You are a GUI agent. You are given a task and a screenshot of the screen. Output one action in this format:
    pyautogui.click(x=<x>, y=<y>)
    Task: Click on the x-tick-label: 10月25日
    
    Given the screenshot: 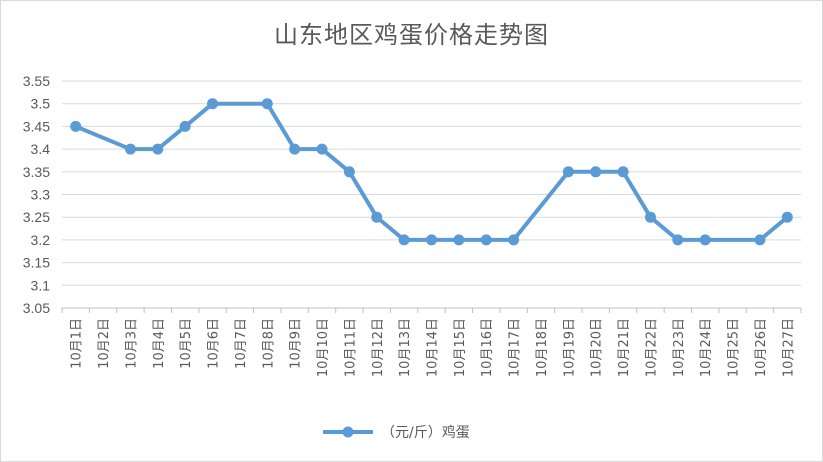 What is the action you would take?
    pyautogui.click(x=734, y=347)
    